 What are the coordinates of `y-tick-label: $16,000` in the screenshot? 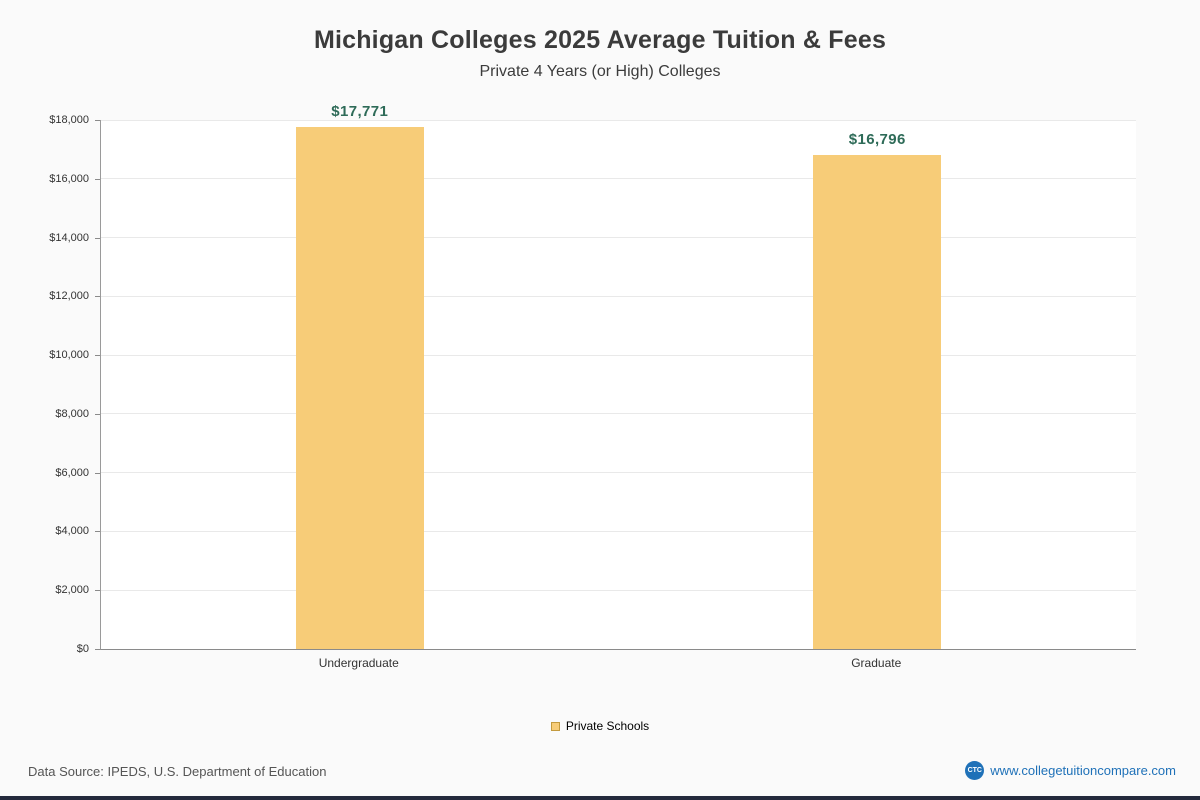 It's located at (69, 178).